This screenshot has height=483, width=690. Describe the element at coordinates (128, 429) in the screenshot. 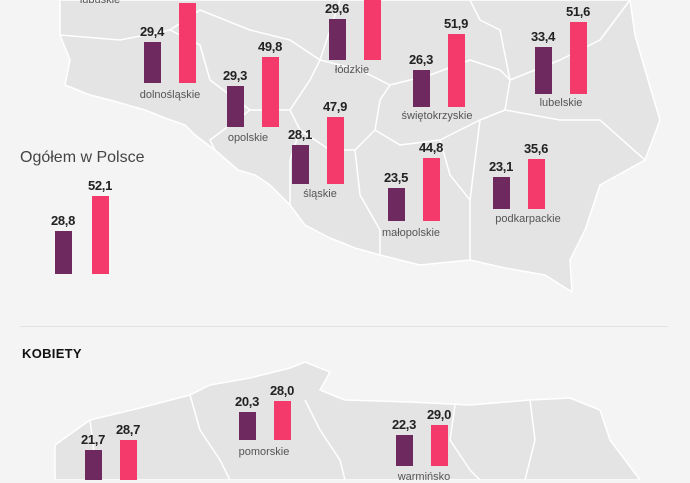

I see `value-label-k_west-series-2: 28,7` at that location.